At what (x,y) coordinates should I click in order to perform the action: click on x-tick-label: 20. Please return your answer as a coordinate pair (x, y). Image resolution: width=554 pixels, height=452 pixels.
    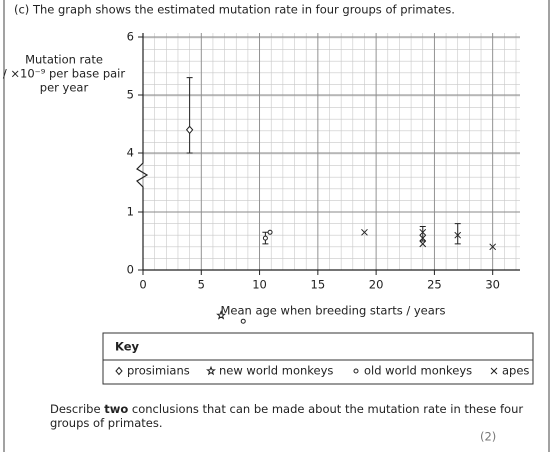
    Looking at the image, I should click on (376, 285).